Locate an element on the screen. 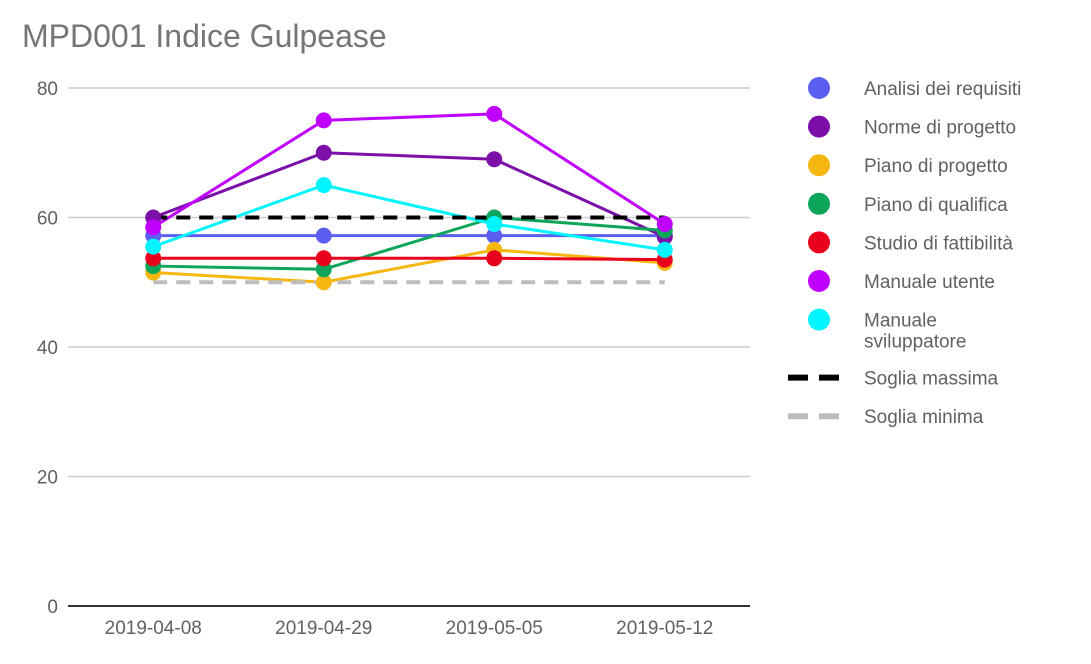  y-tick-label: 80 is located at coordinates (47, 89).